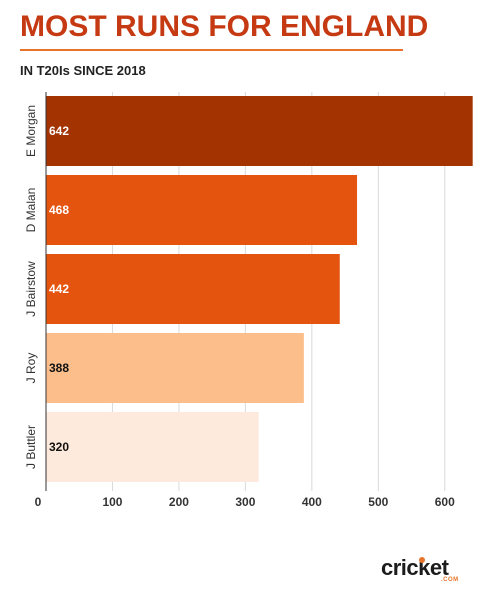  What do you see at coordinates (415, 567) in the screenshot?
I see `brand-name: cricket` at bounding box center [415, 567].